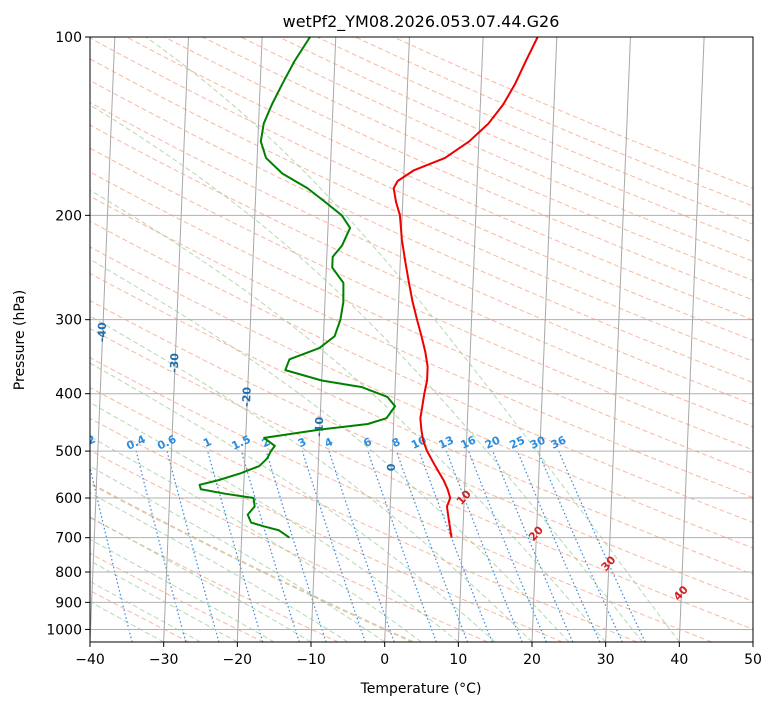 Image resolution: width=775 pixels, height=708 pixels. What do you see at coordinates (418, 655) in the screenshot?
I see `x-axis: −40 −30 −20 −10 0 10 20 30 40 50` at bounding box center [418, 655].